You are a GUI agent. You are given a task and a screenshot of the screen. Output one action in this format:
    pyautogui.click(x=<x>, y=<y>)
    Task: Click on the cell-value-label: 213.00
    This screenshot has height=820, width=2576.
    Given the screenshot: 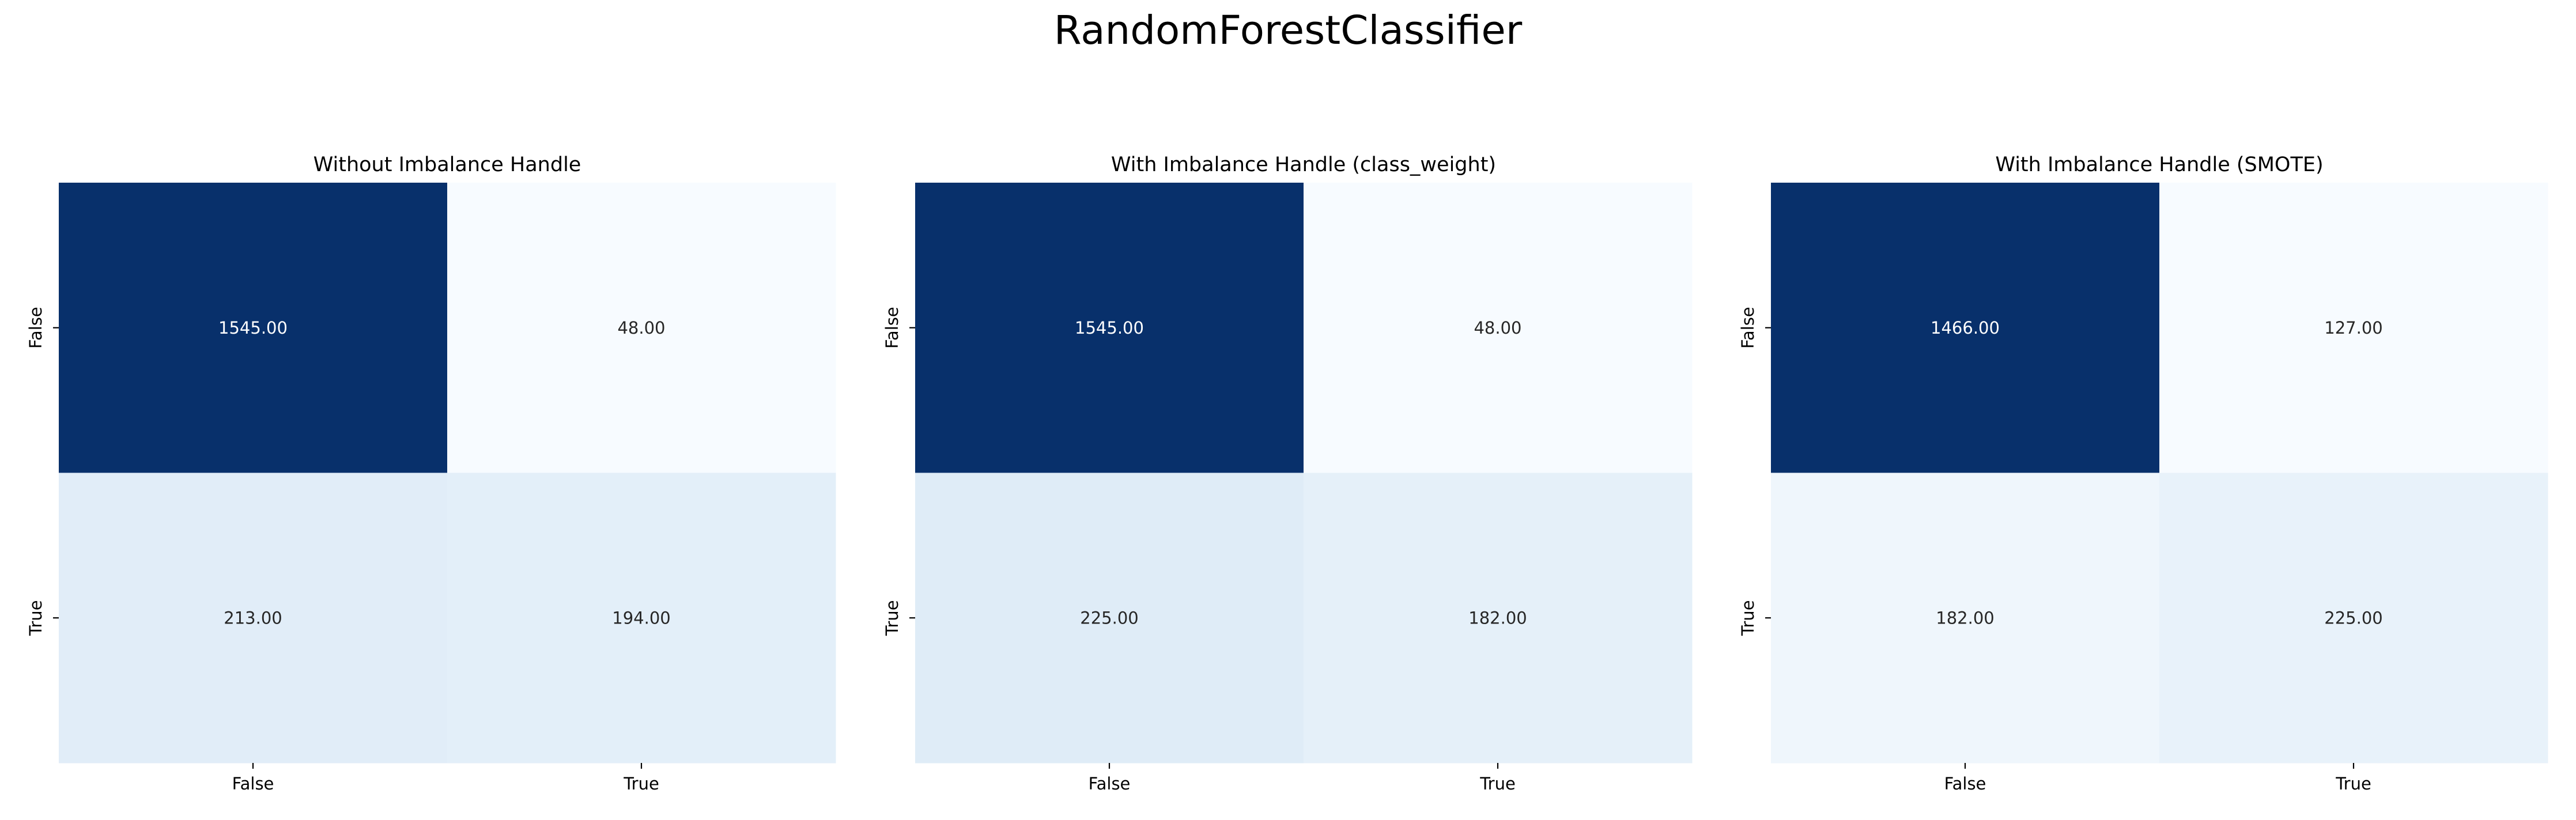 What is the action you would take?
    pyautogui.click(x=253, y=618)
    